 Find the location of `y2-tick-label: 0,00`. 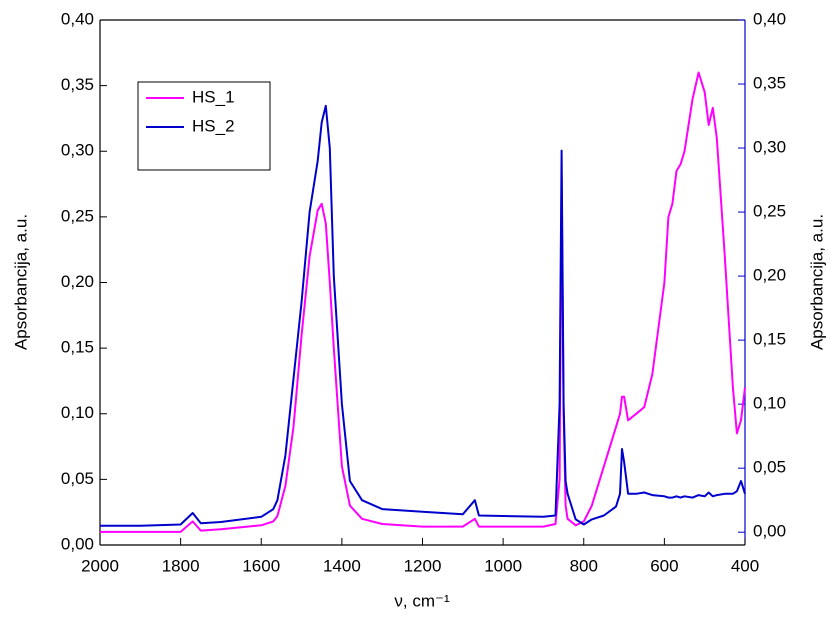

y2-tick-label: 0,00 is located at coordinates (769, 531).